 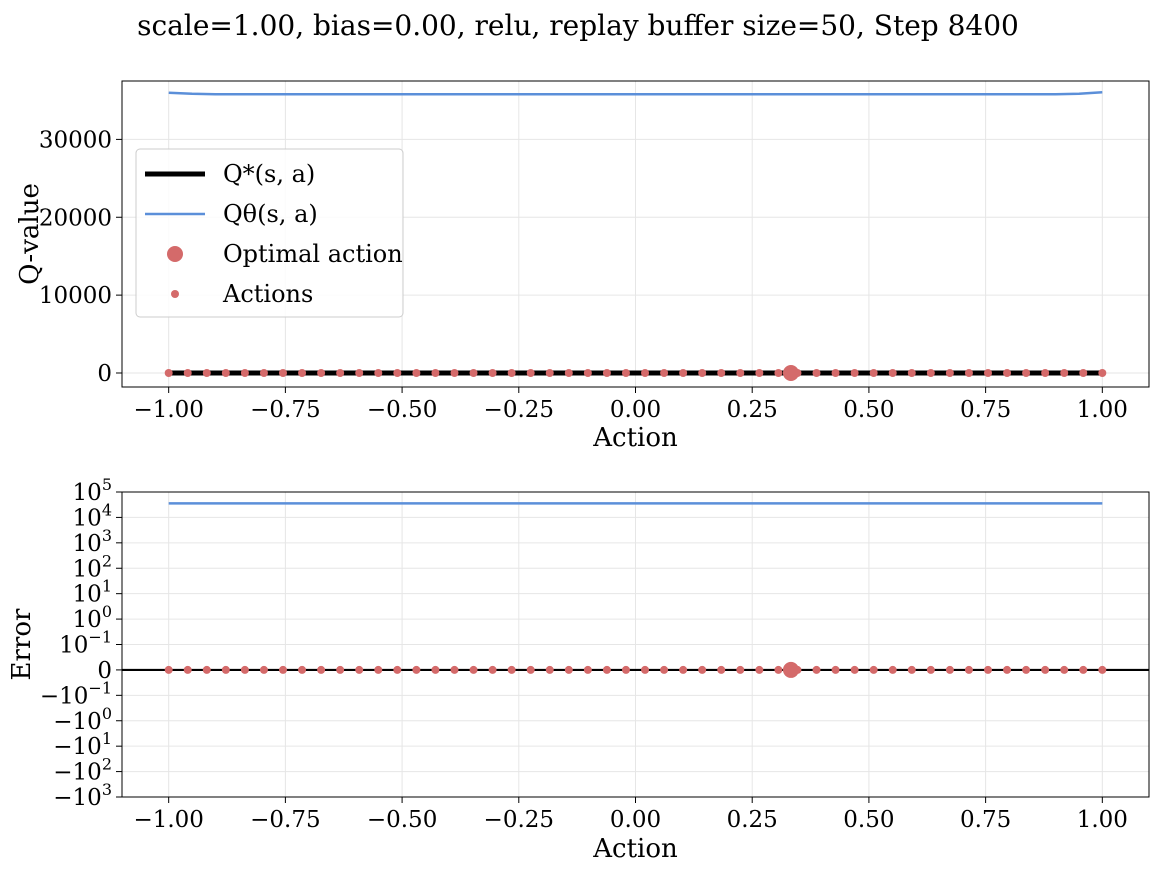 What do you see at coordinates (868, 410) in the screenshot?
I see `x-tick-label: 0.50` at bounding box center [868, 410].